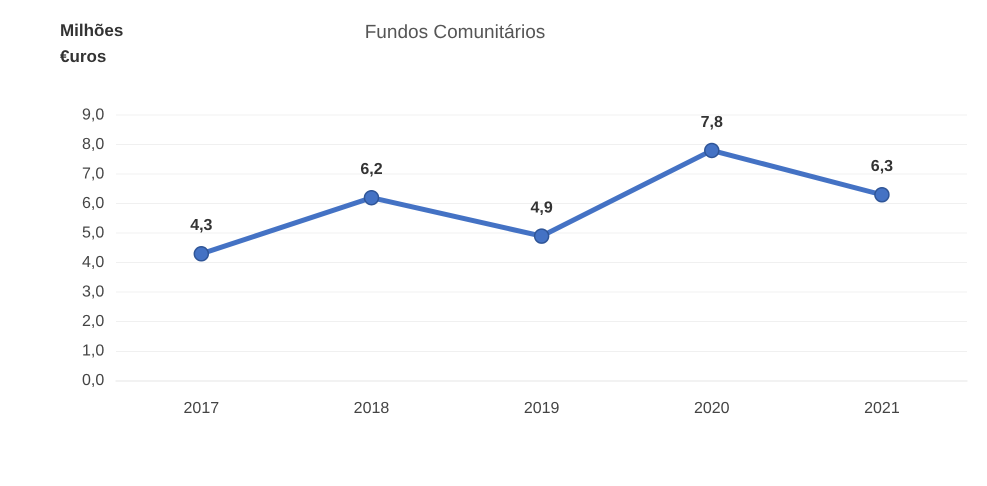 This screenshot has width=987, height=486. What do you see at coordinates (93, 203) in the screenshot?
I see `y-tick-label: 6,0` at bounding box center [93, 203].